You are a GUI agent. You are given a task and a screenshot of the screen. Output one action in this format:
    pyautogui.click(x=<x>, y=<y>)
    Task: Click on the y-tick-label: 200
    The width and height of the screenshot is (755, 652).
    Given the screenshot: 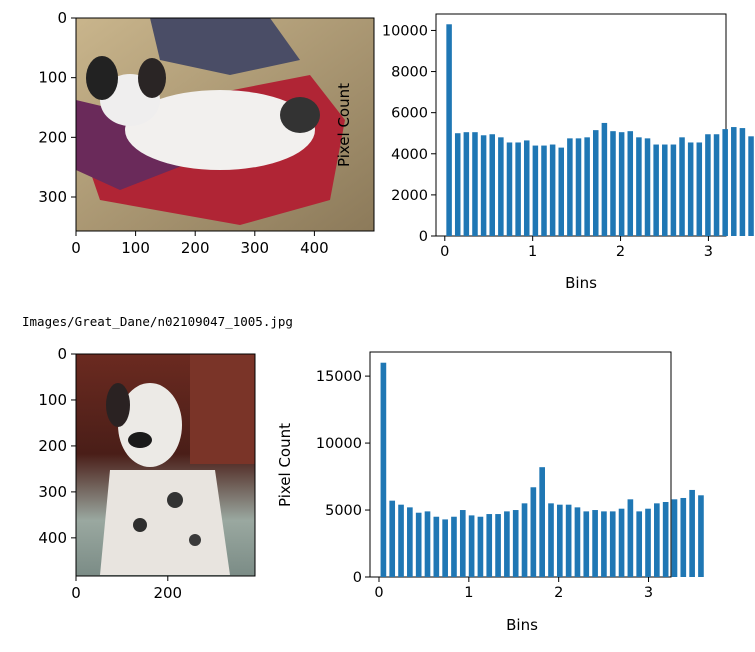 What is the action you would take?
    pyautogui.click(x=52, y=137)
    